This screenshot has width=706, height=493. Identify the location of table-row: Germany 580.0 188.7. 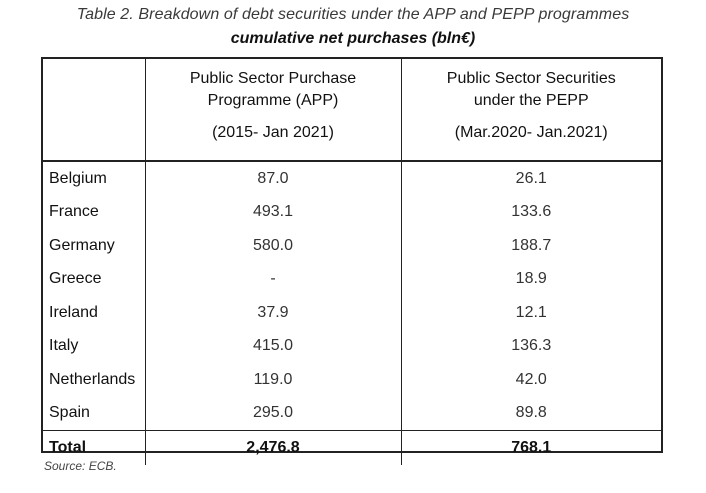
(352, 246).